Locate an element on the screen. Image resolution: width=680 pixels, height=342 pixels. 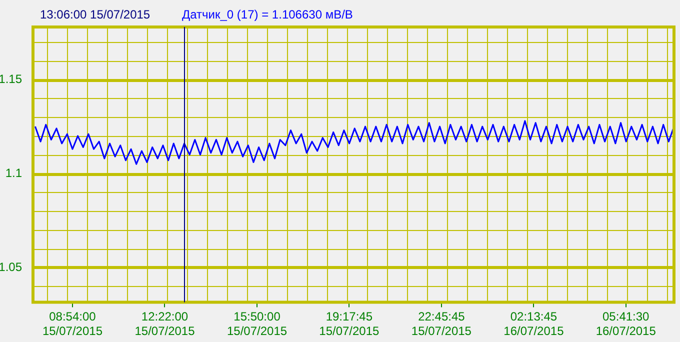
y-tick-label: 1.1 is located at coordinates (13, 173).